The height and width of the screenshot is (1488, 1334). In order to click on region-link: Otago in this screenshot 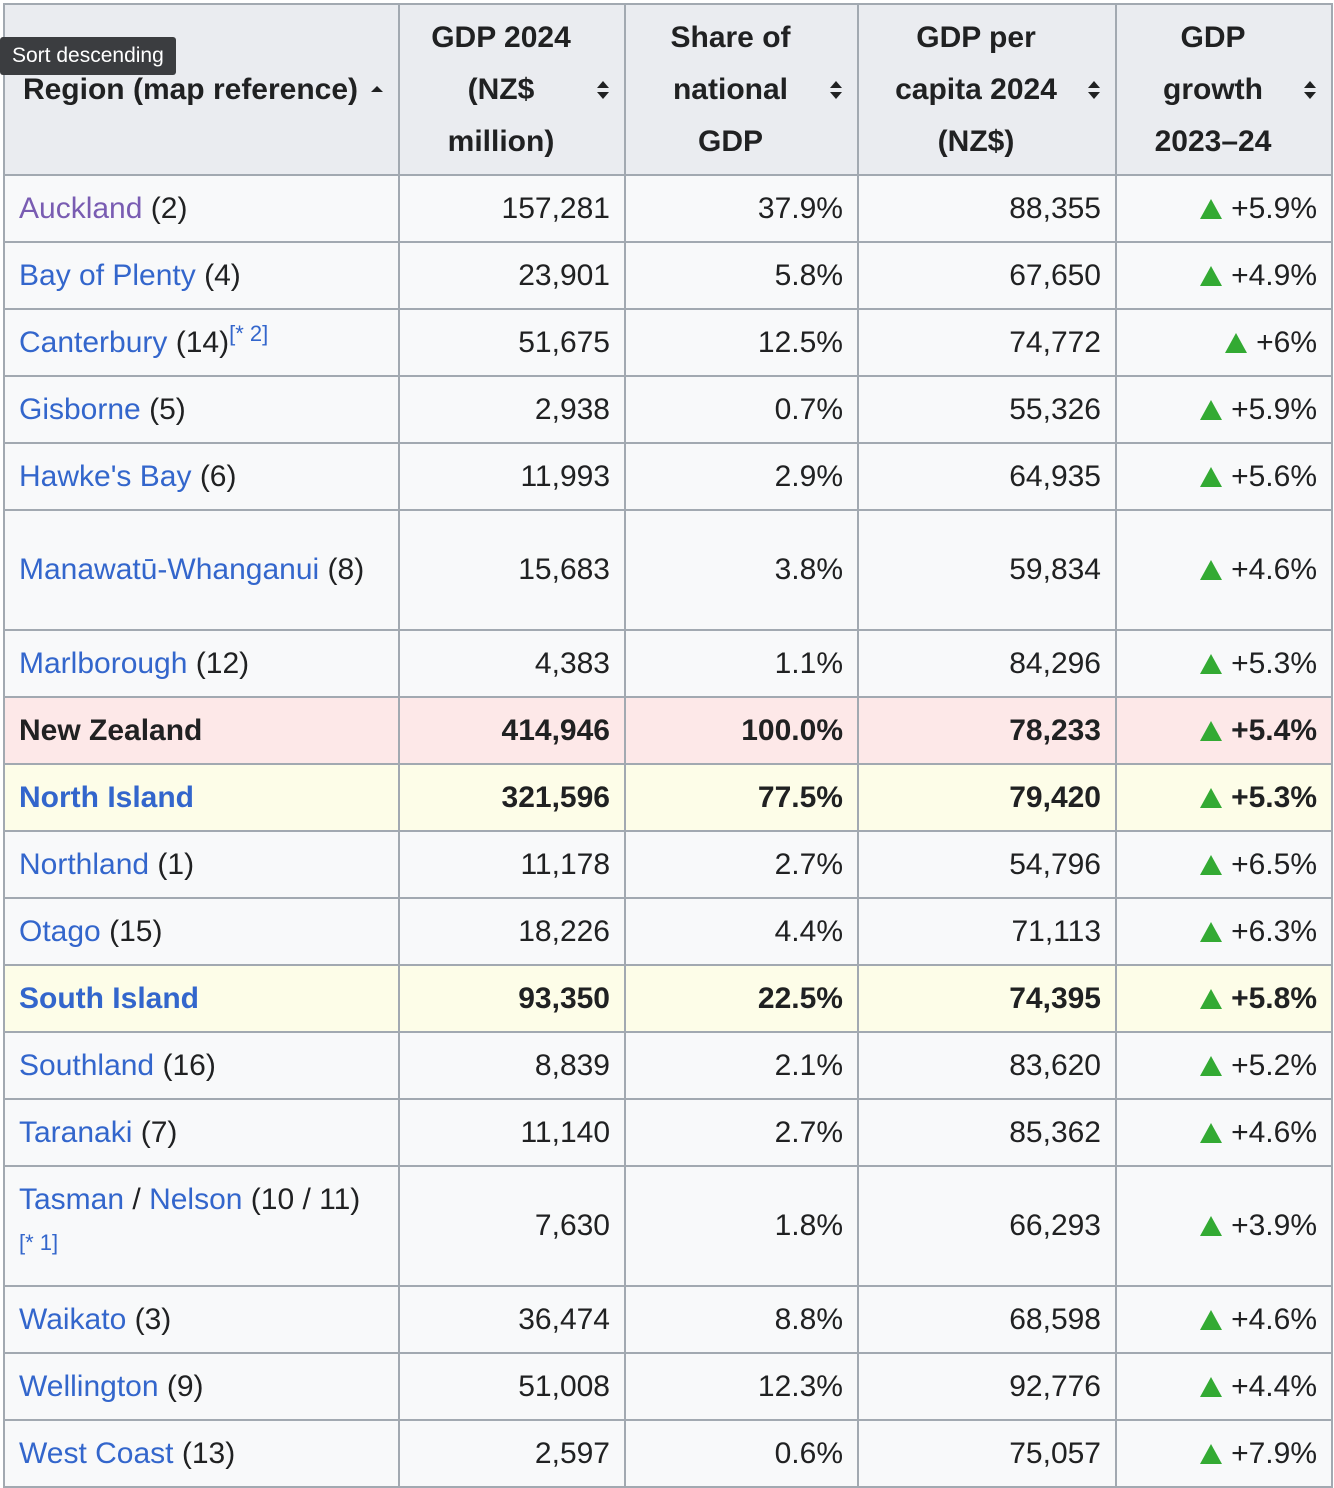, I will do `click(60, 931)`.